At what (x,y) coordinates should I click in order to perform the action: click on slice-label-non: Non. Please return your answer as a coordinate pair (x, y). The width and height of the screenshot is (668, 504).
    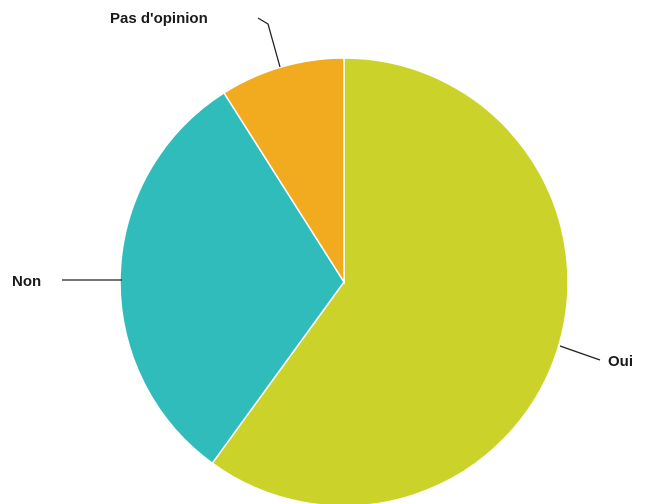
    Looking at the image, I should click on (26, 281).